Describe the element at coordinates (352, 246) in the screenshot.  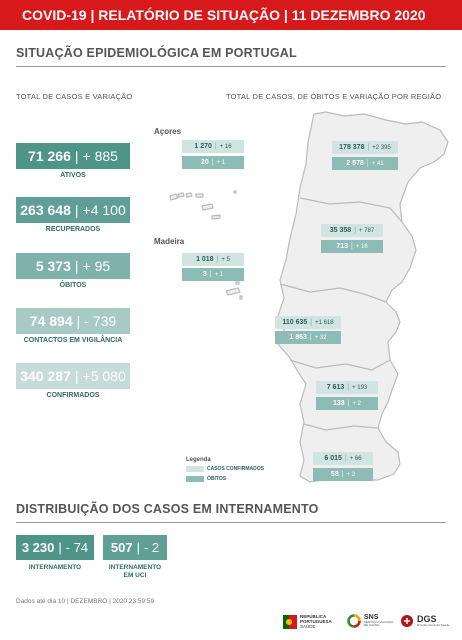
I see `region-centre-deaths: 713 | + 16` at that location.